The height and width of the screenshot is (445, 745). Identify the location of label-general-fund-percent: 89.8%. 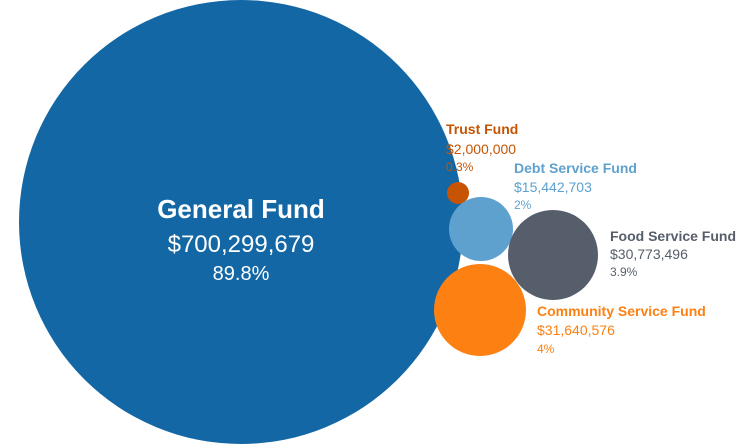
(241, 274).